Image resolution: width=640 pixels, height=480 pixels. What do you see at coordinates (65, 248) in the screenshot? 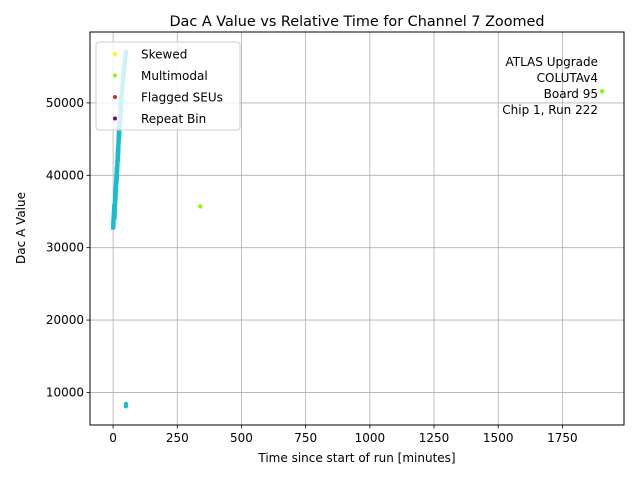
I see `y-tick-label: 30000` at bounding box center [65, 248].